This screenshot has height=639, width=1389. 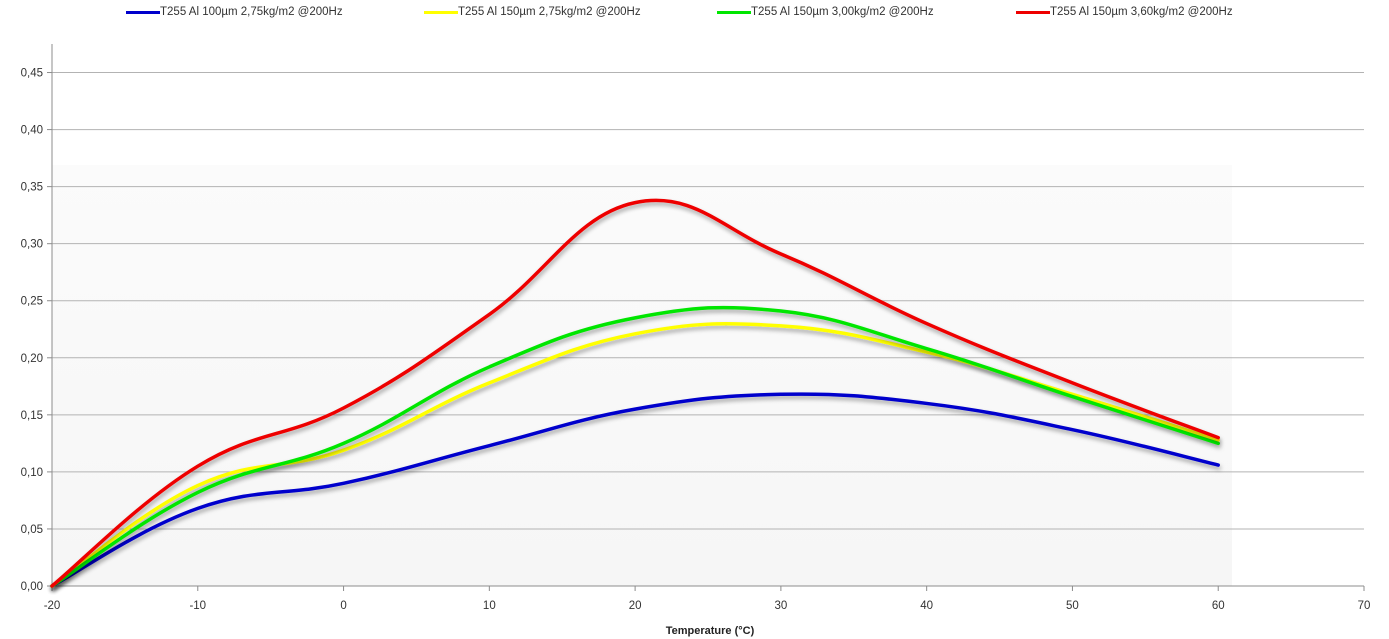 What do you see at coordinates (343, 606) in the screenshot?
I see `x-tick-label: 0` at bounding box center [343, 606].